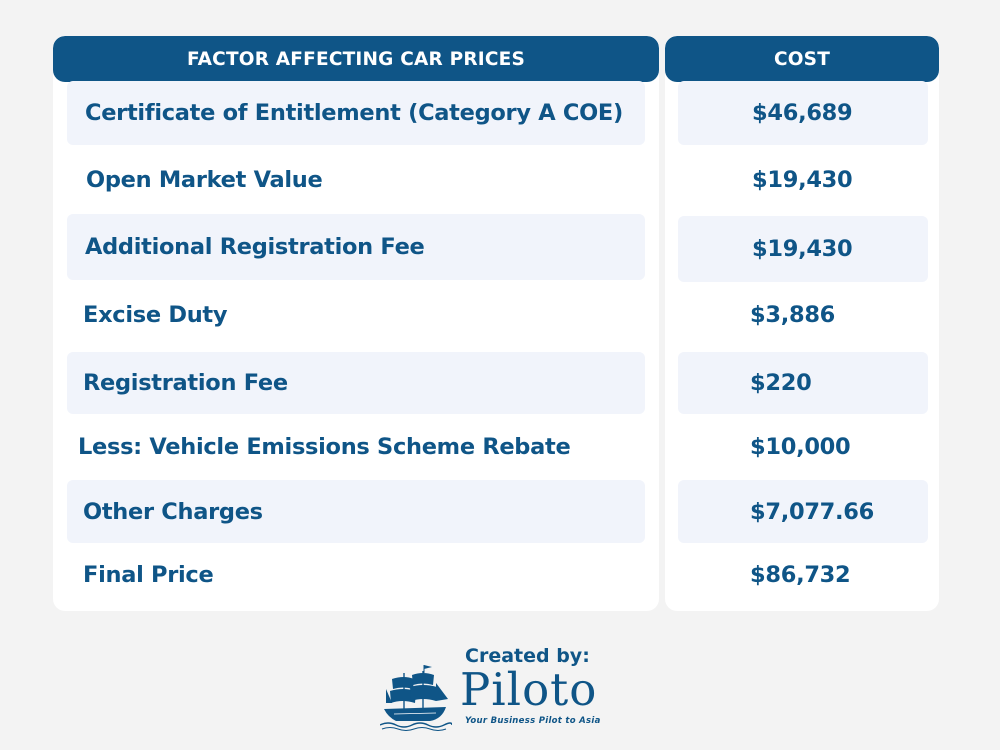 This screenshot has height=750, width=1000. What do you see at coordinates (173, 511) in the screenshot?
I see `row-factor: Other Charges` at bounding box center [173, 511].